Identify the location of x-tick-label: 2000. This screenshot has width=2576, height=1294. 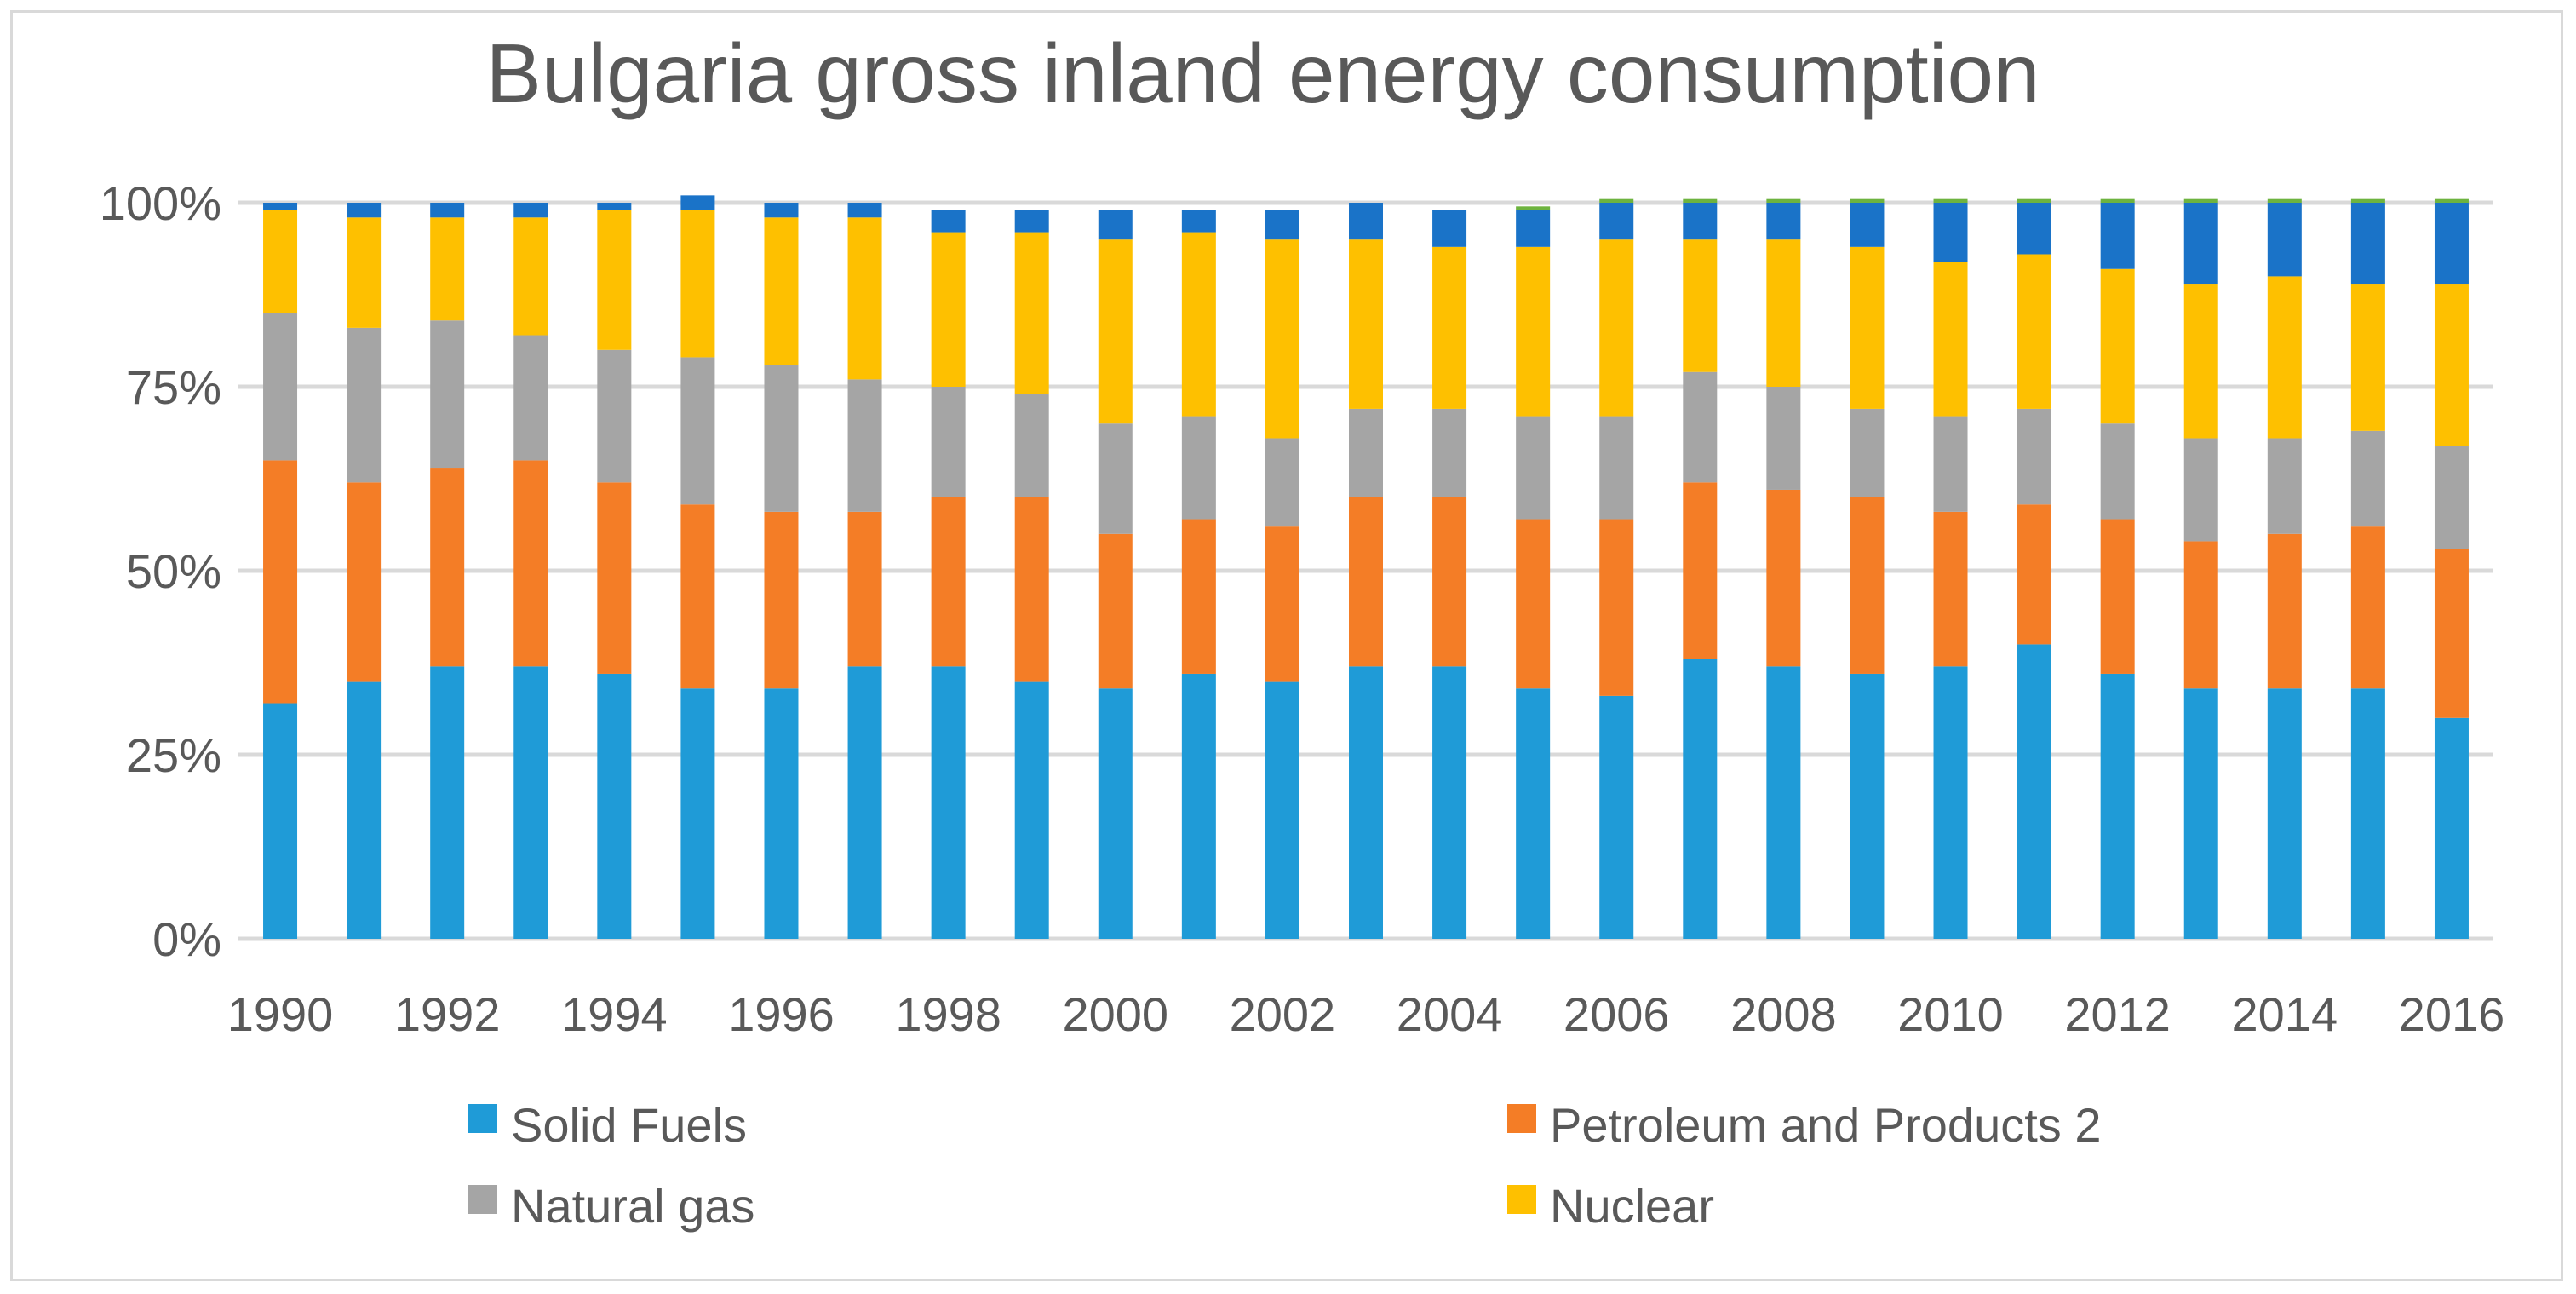
(1115, 1014).